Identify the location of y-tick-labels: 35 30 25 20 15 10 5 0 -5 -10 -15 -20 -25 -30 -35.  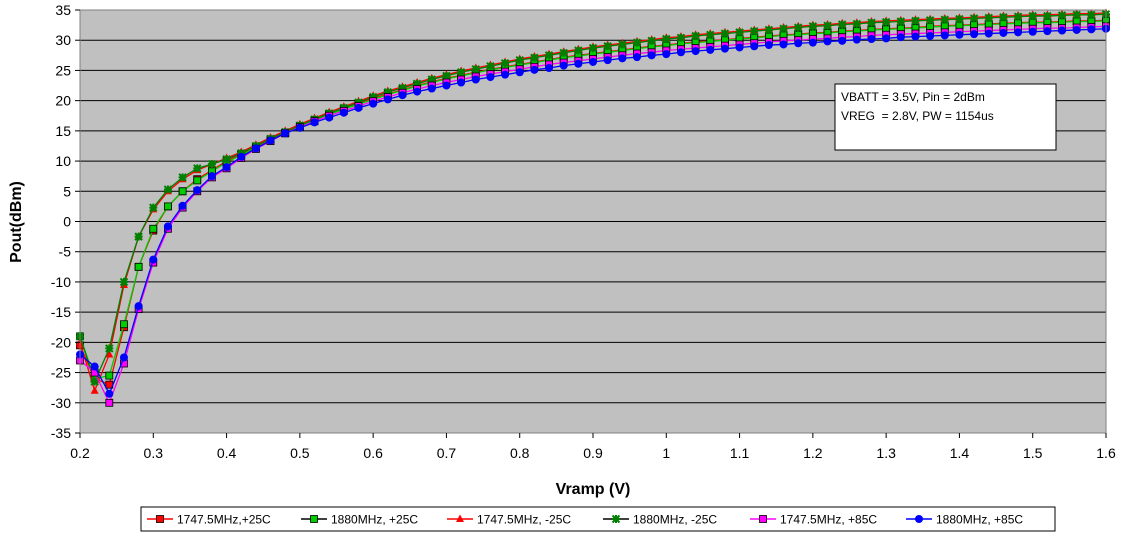
(65, 221).